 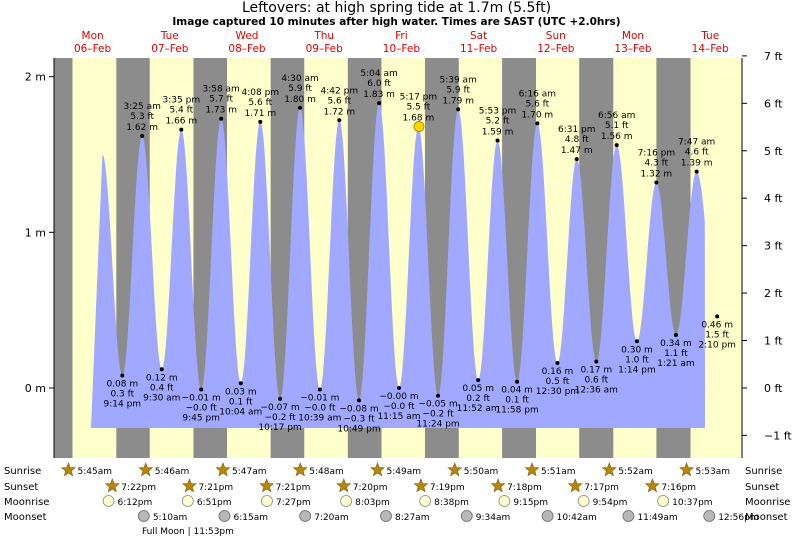 I want to click on tide-time-label: 3:25 am, so click(x=142, y=107).